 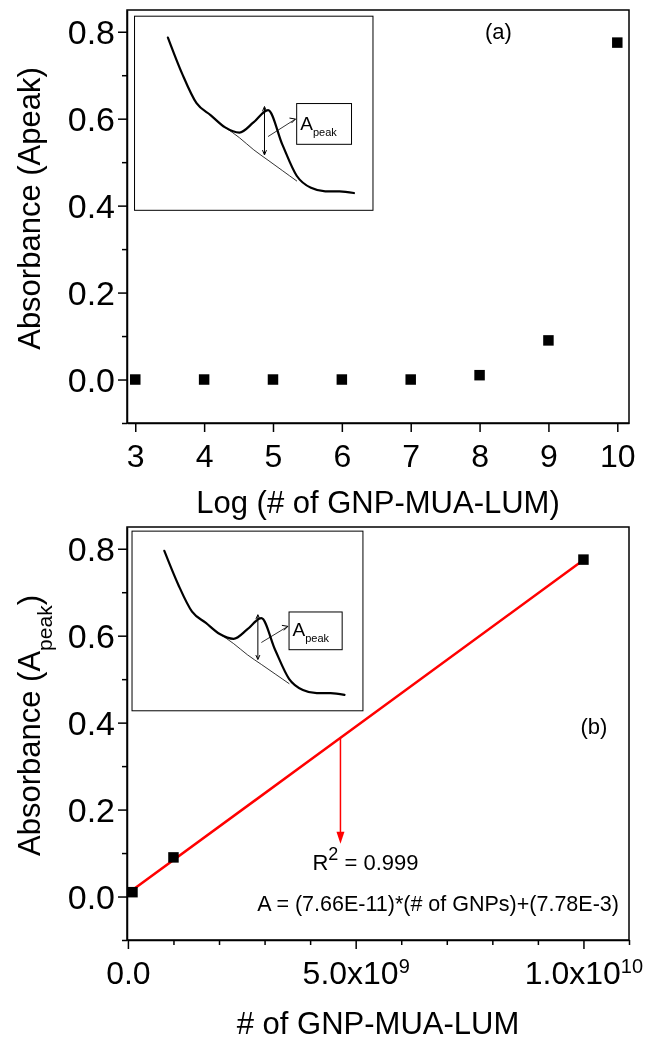 I want to click on annotation: (b), so click(x=594, y=726).